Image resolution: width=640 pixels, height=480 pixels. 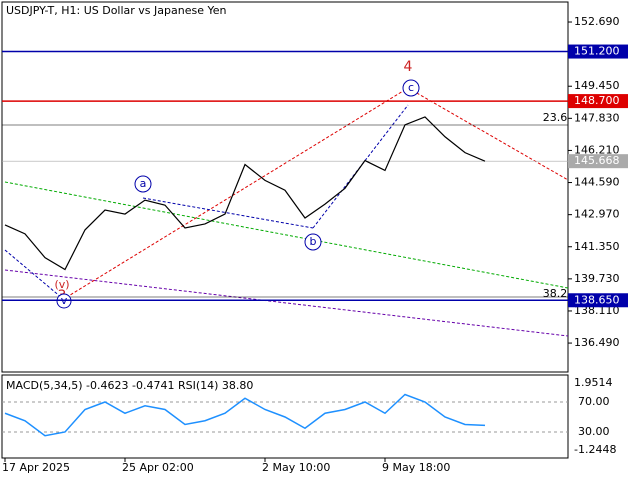 What do you see at coordinates (597, 21) in the screenshot?
I see `y-tick-label: 152.690` at bounding box center [597, 21].